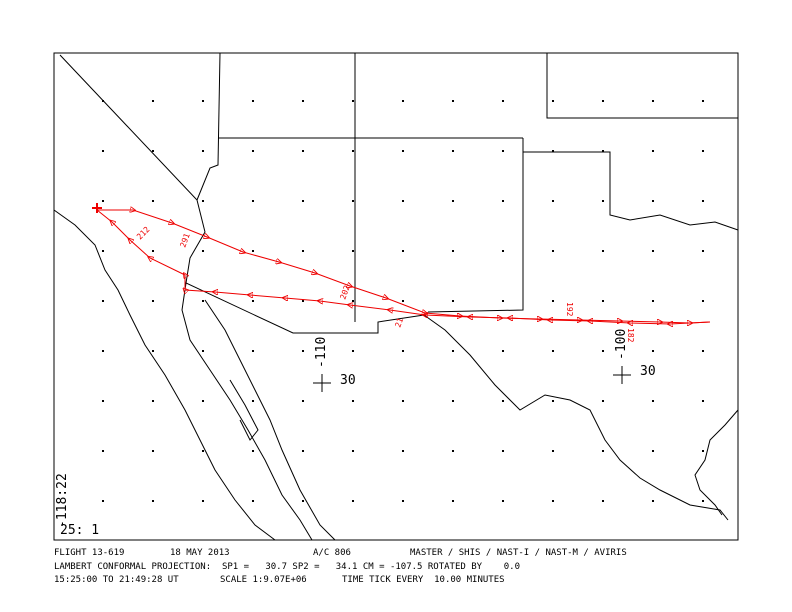 The height and width of the screenshot is (612, 792). I want to click on scale: SCALE 1:9.07E+06, so click(263, 580).